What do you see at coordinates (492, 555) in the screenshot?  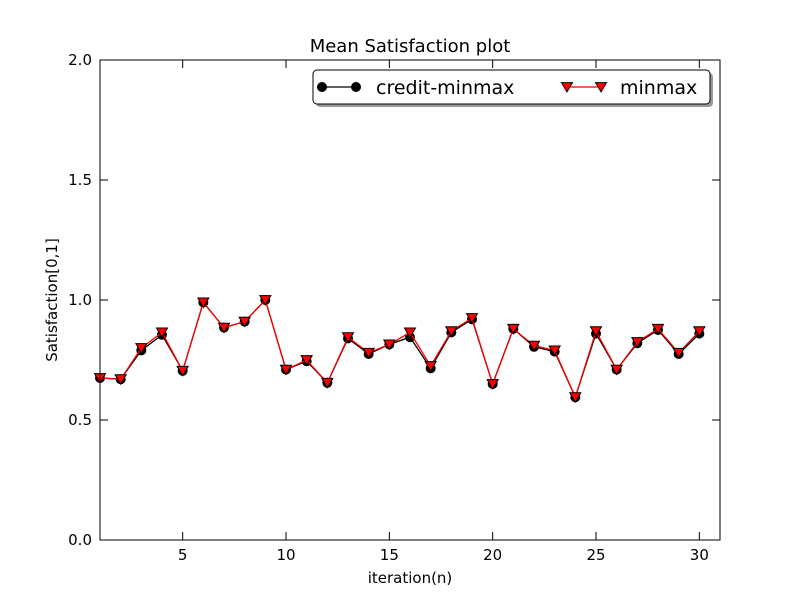 I see `x-tick-label: 20` at bounding box center [492, 555].